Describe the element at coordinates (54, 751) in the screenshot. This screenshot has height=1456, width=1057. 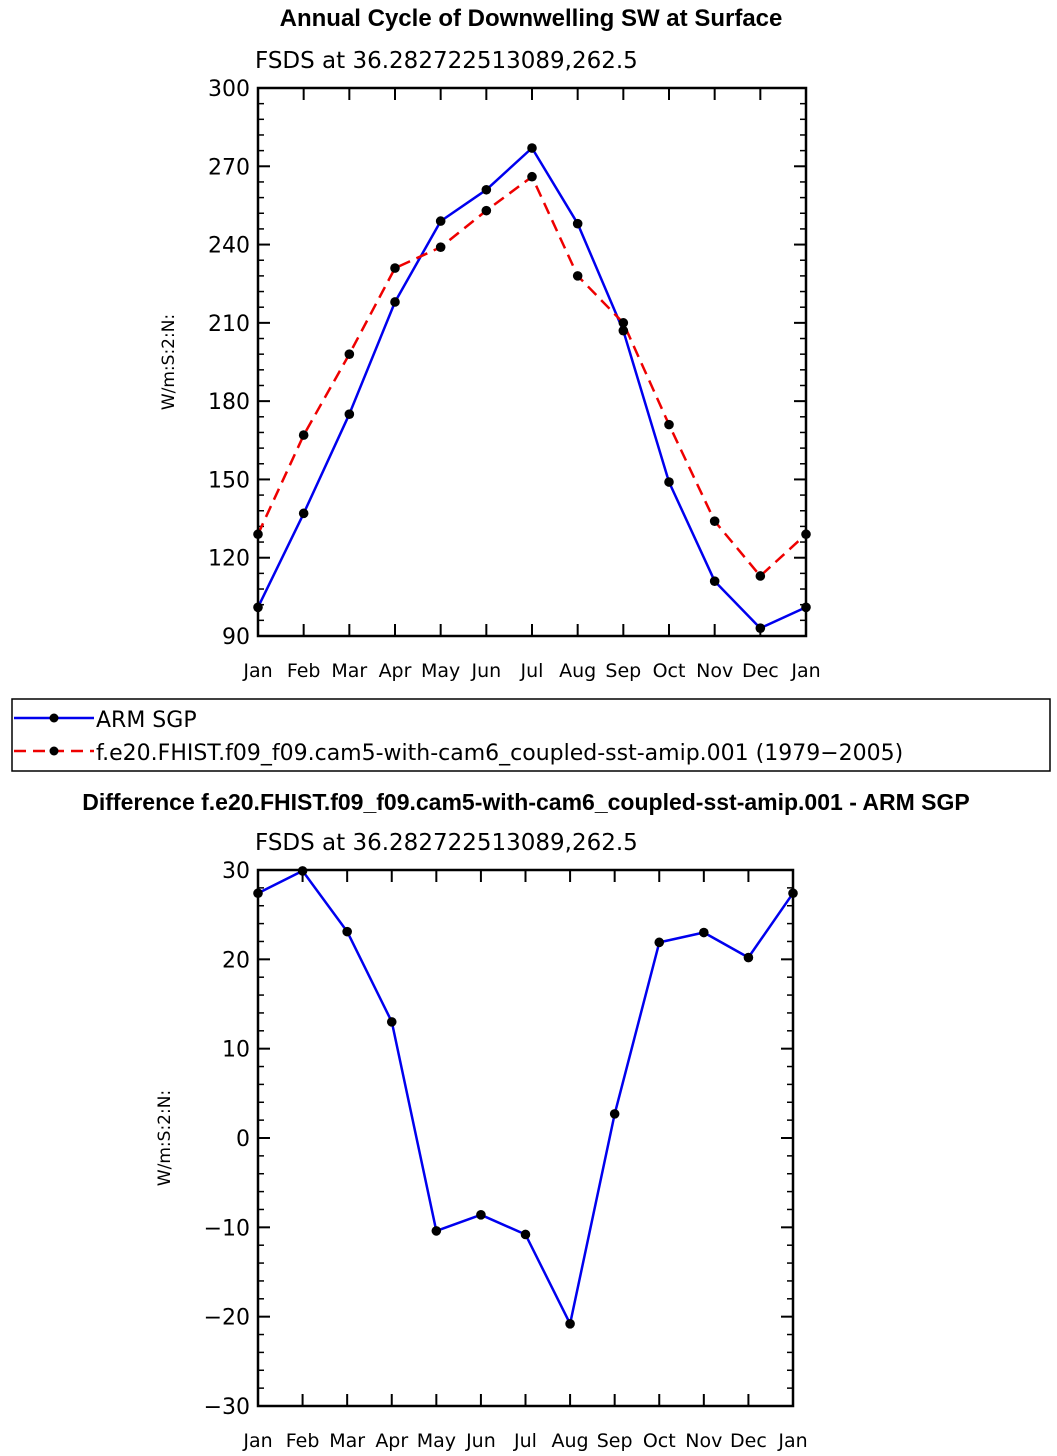
I see `legend-marker-model` at that location.